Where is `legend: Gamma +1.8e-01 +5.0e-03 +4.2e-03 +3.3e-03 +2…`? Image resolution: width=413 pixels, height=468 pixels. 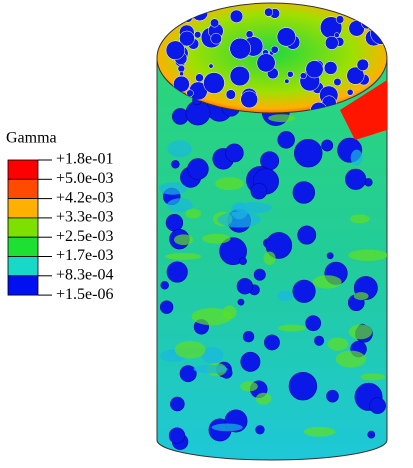 legend: Gamma +1.8e-01 +5.0e-03 +4.2e-03 +3.3e-03 +2… is located at coordinates (59, 216).